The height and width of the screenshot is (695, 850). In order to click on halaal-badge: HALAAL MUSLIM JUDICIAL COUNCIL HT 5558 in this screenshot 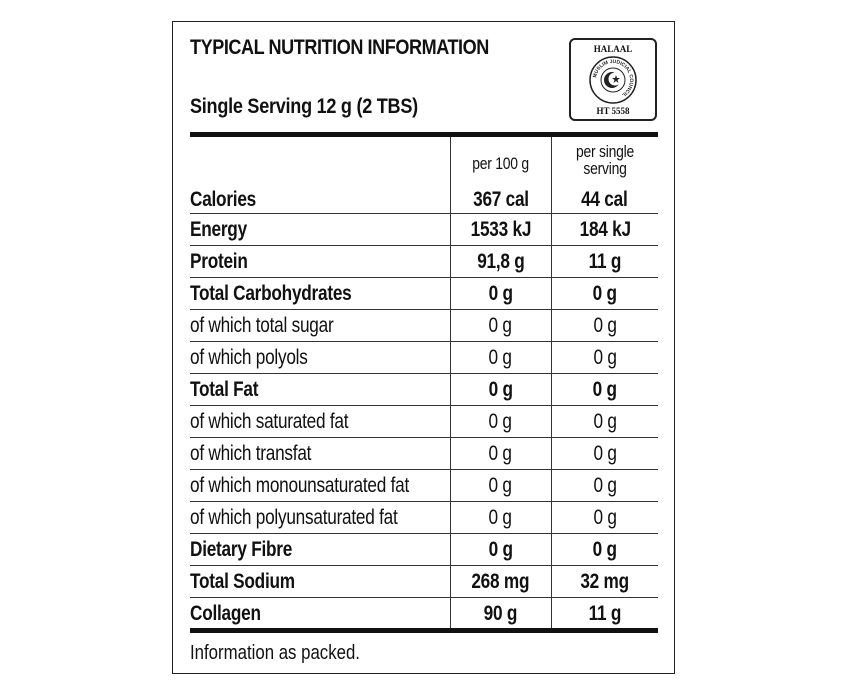, I will do `click(613, 79)`.